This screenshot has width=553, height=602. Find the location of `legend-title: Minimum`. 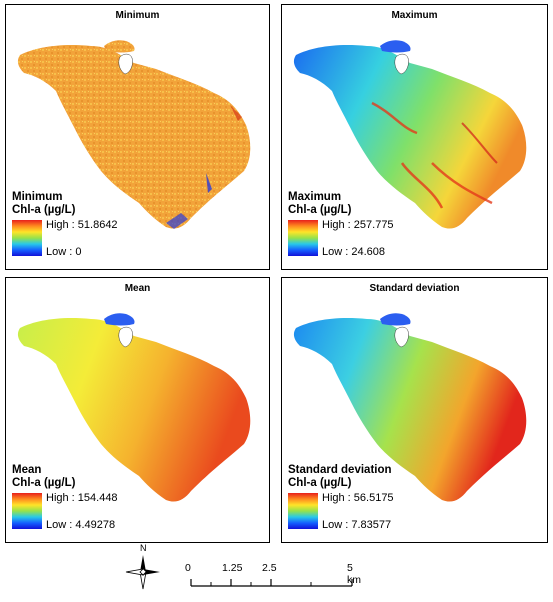

legend-title: Minimum is located at coordinates (37, 197).